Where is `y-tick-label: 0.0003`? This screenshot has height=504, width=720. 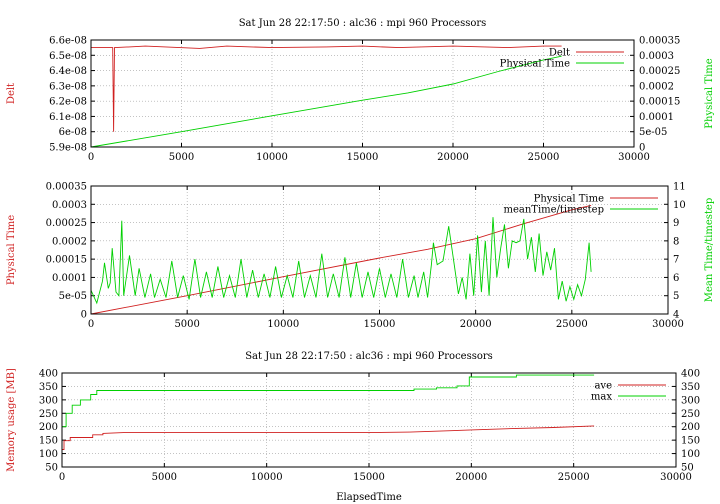
y-tick-label: 0.0003 is located at coordinates (69, 205).